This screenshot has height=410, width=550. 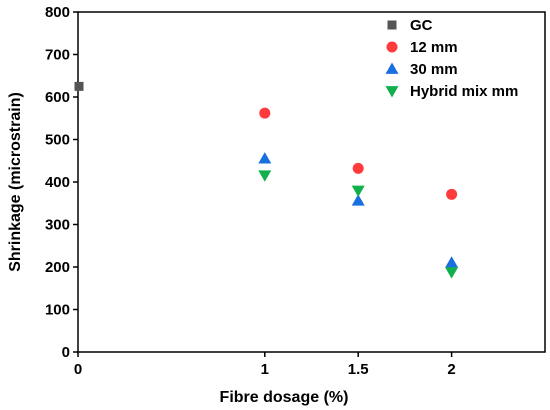 What do you see at coordinates (451, 369) in the screenshot?
I see `x-tick-label: 2` at bounding box center [451, 369].